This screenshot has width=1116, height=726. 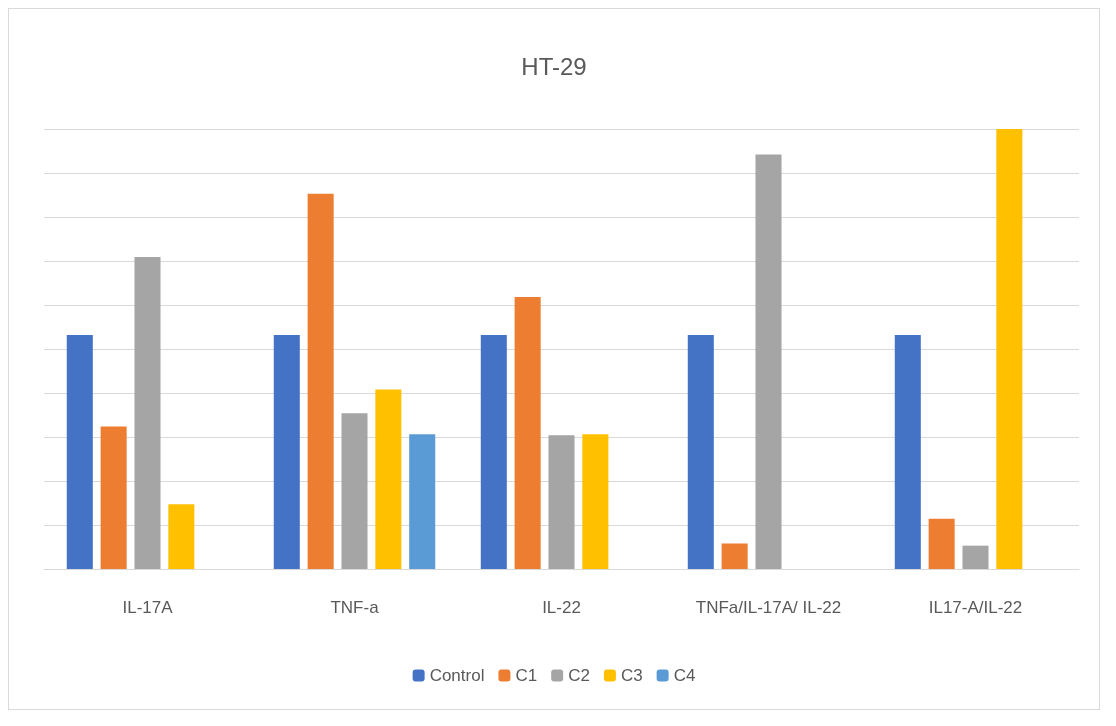 What do you see at coordinates (768, 607) in the screenshot?
I see `x-tick-label: TNFa/IL-17A/ IL-22` at bounding box center [768, 607].